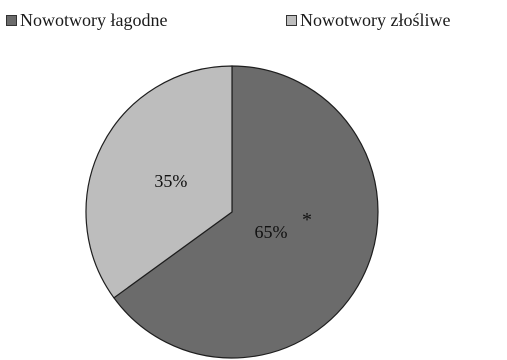  What do you see at coordinates (256, 20) in the screenshot?
I see `chart-legend: Nowotwory łagodne Nowotwory złośliwe` at bounding box center [256, 20].